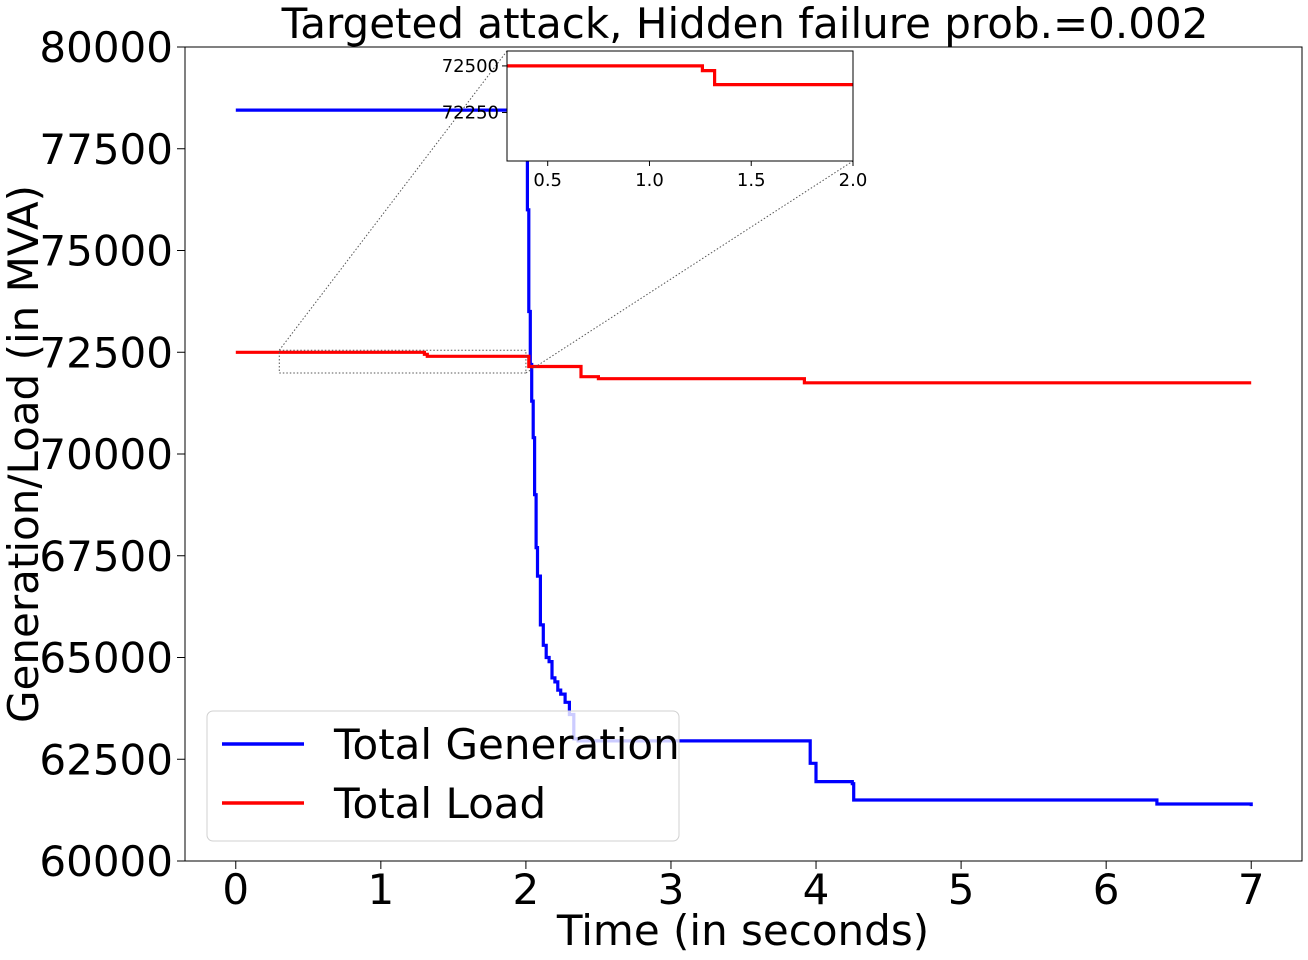 The height and width of the screenshot is (960, 1308). I want to click on inset-series-lines, so click(680, 75).